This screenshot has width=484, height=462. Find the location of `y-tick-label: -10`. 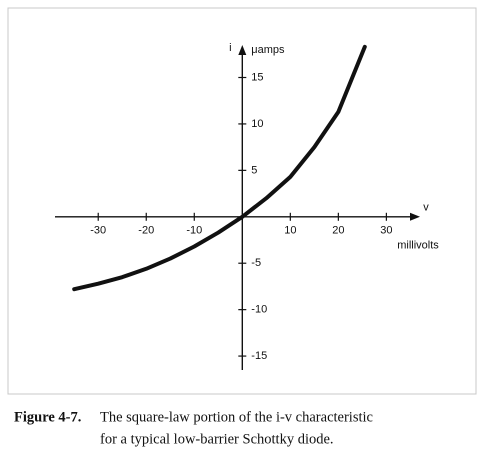

y-tick-label: -10 is located at coordinates (259, 310).